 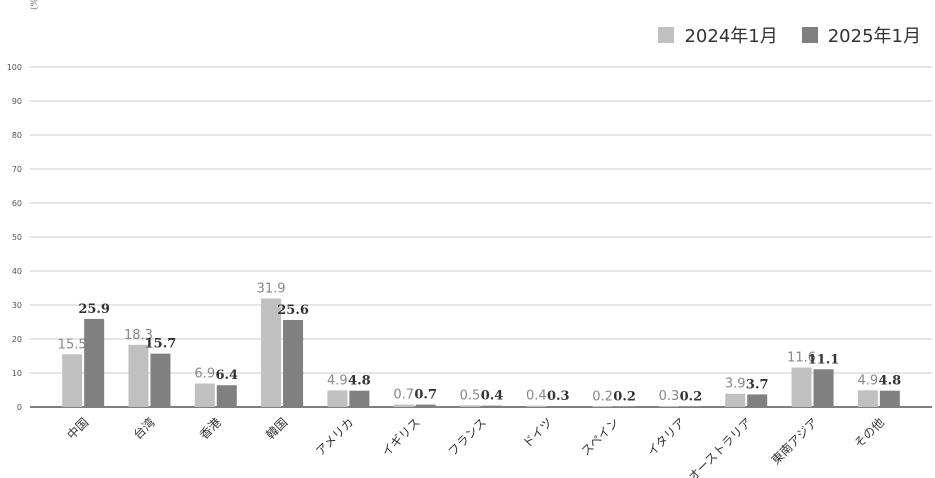 I want to click on y-tick-label: 0, so click(x=19, y=407).